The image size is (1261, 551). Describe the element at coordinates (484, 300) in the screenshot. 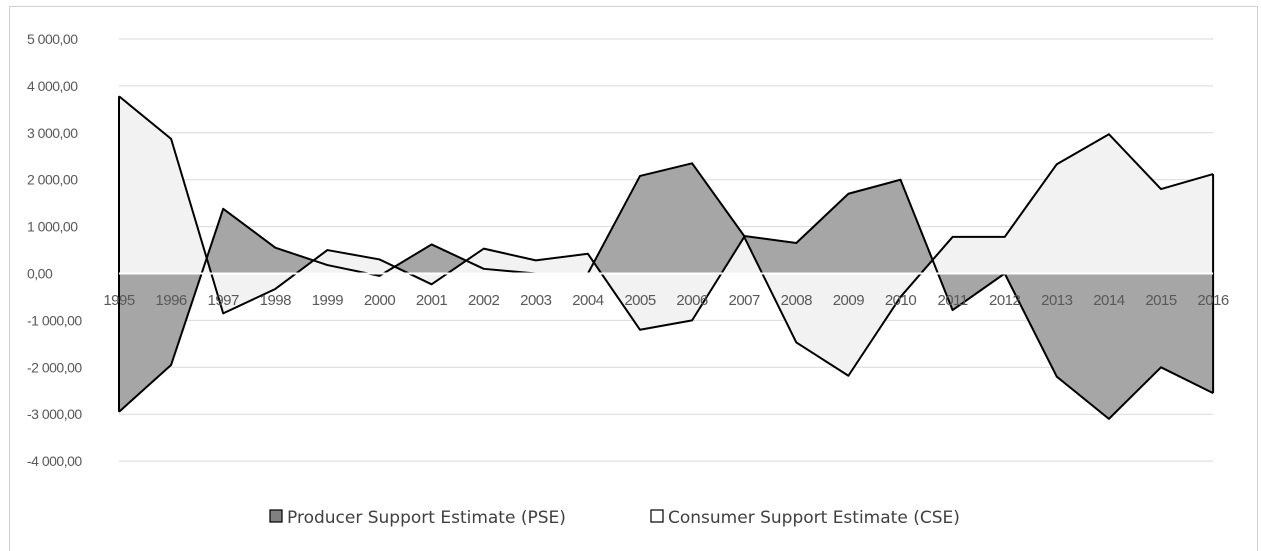

I see `x-tick-label: 2002` at that location.